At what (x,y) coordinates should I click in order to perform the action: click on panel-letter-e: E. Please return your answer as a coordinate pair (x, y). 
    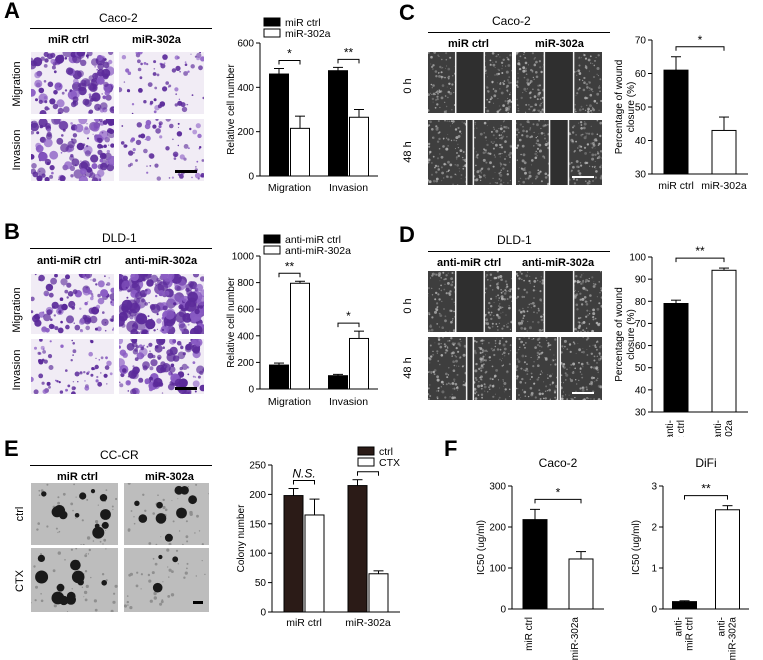
    Looking at the image, I should click on (11, 448).